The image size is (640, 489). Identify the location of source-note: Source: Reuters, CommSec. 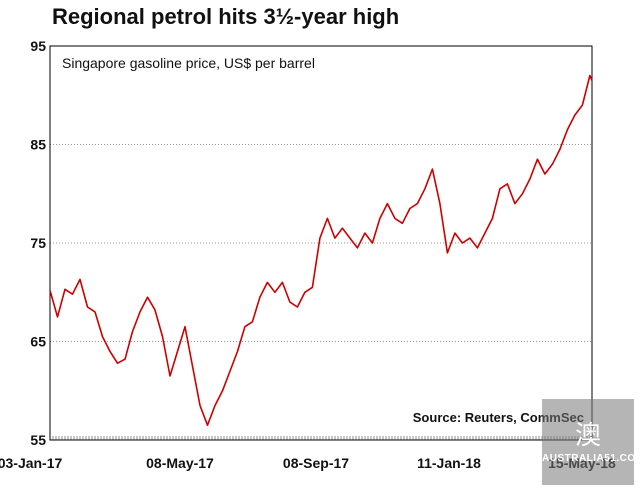
(498, 417).